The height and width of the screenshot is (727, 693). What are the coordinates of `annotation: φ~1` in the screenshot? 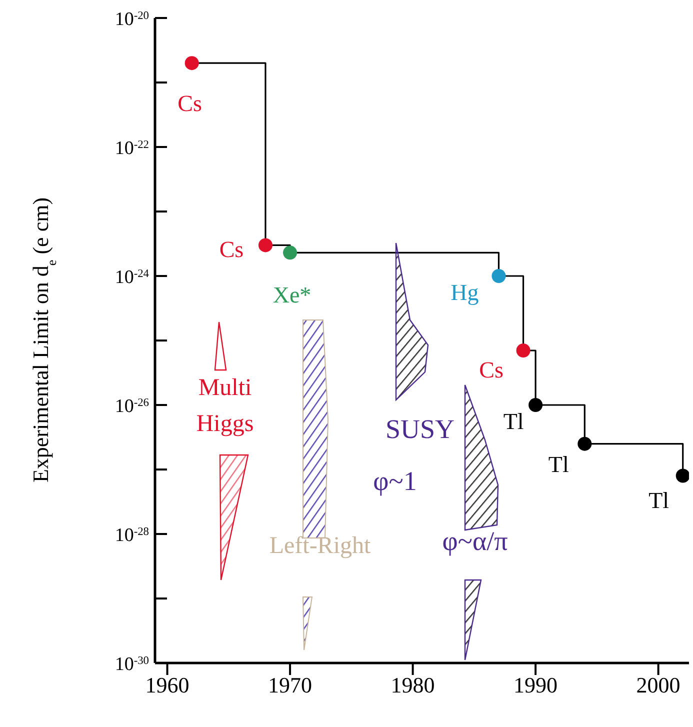 It's located at (395, 481).